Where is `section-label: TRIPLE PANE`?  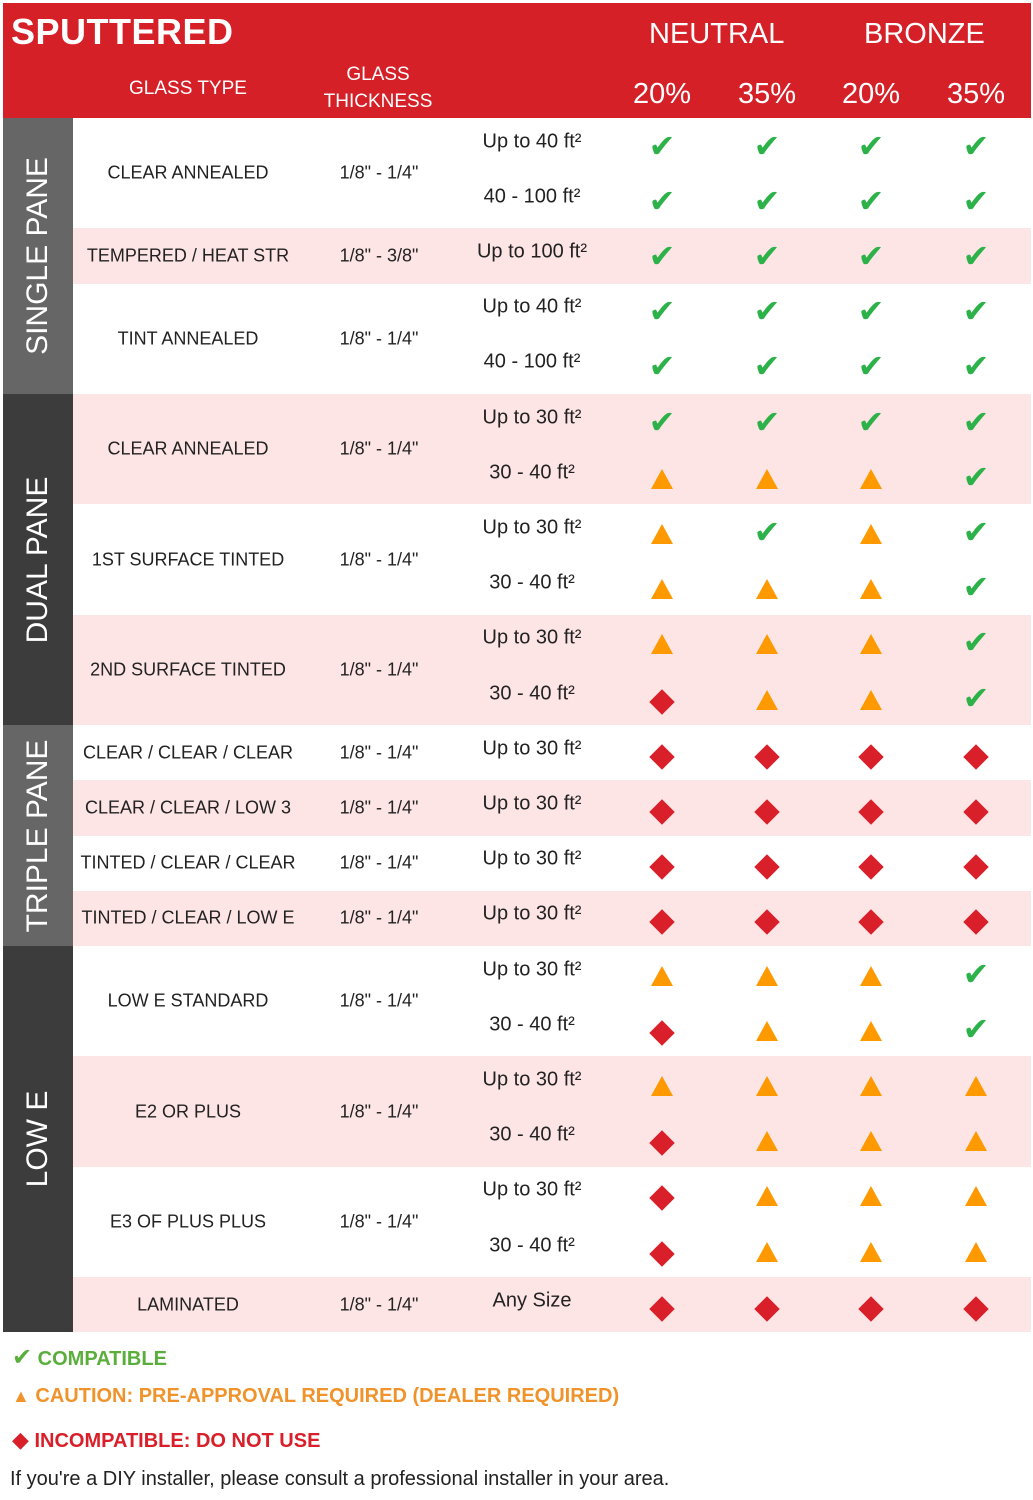
section-label: TRIPLE PANE is located at coordinates (38, 835).